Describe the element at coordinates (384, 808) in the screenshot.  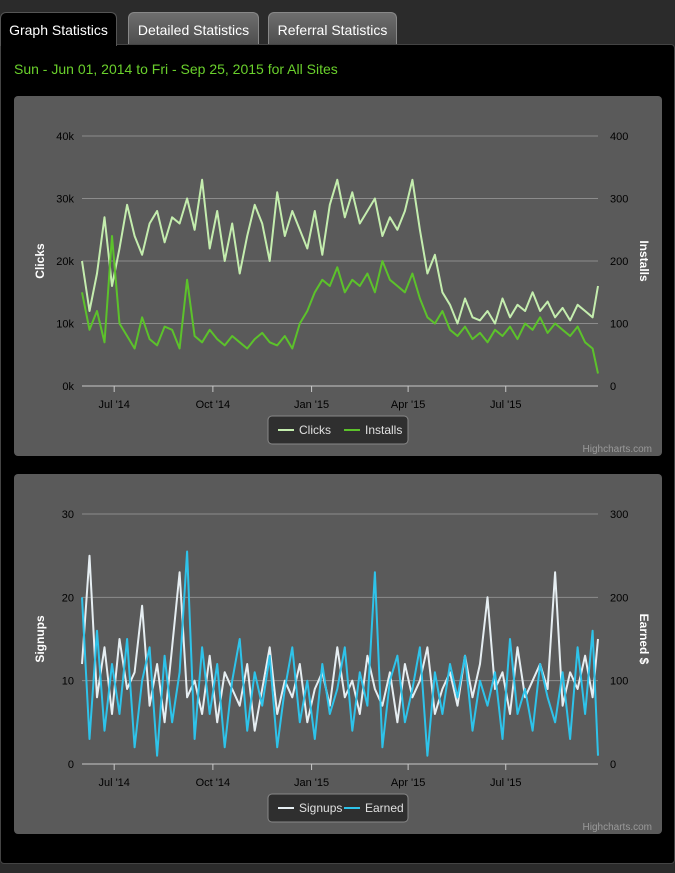
I see `legend-item-label: Earned` at that location.